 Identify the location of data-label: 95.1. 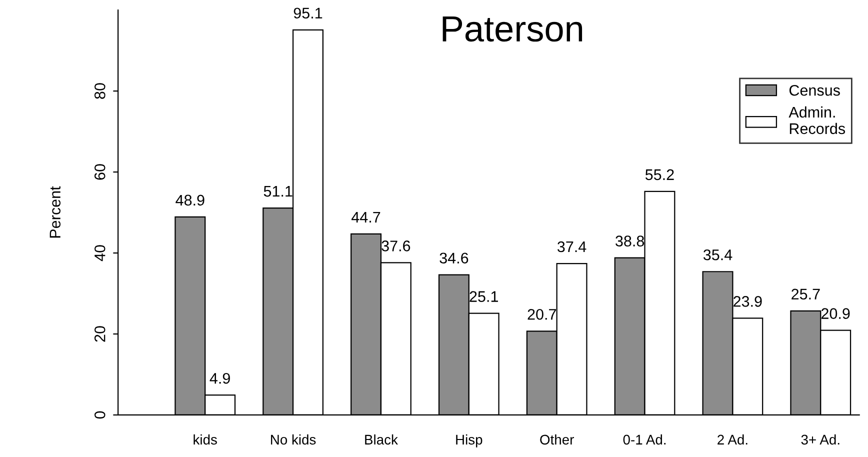
(308, 13).